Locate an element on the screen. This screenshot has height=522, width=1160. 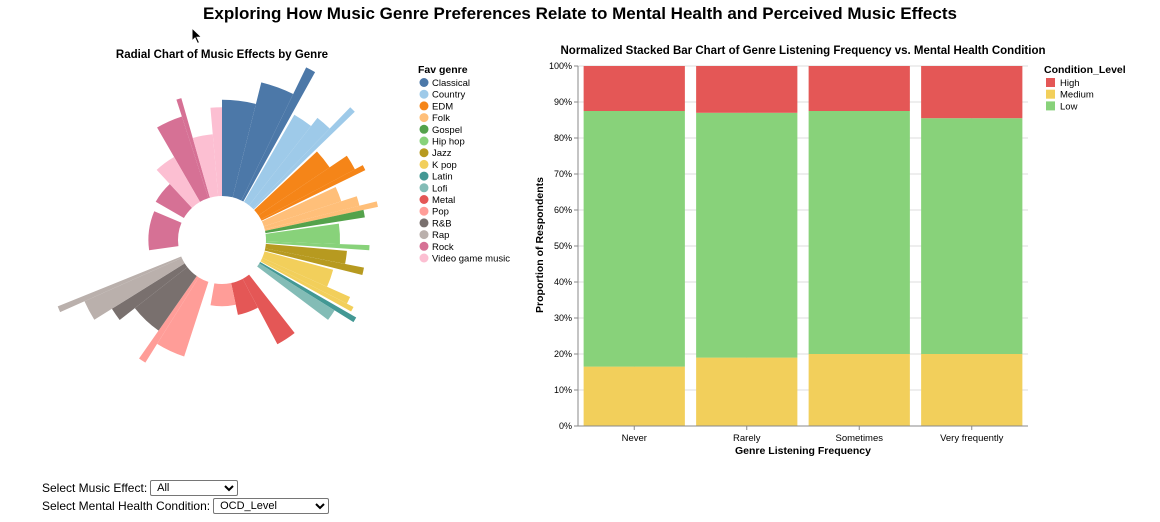
y-tick-label: 10% is located at coordinates (563, 390).